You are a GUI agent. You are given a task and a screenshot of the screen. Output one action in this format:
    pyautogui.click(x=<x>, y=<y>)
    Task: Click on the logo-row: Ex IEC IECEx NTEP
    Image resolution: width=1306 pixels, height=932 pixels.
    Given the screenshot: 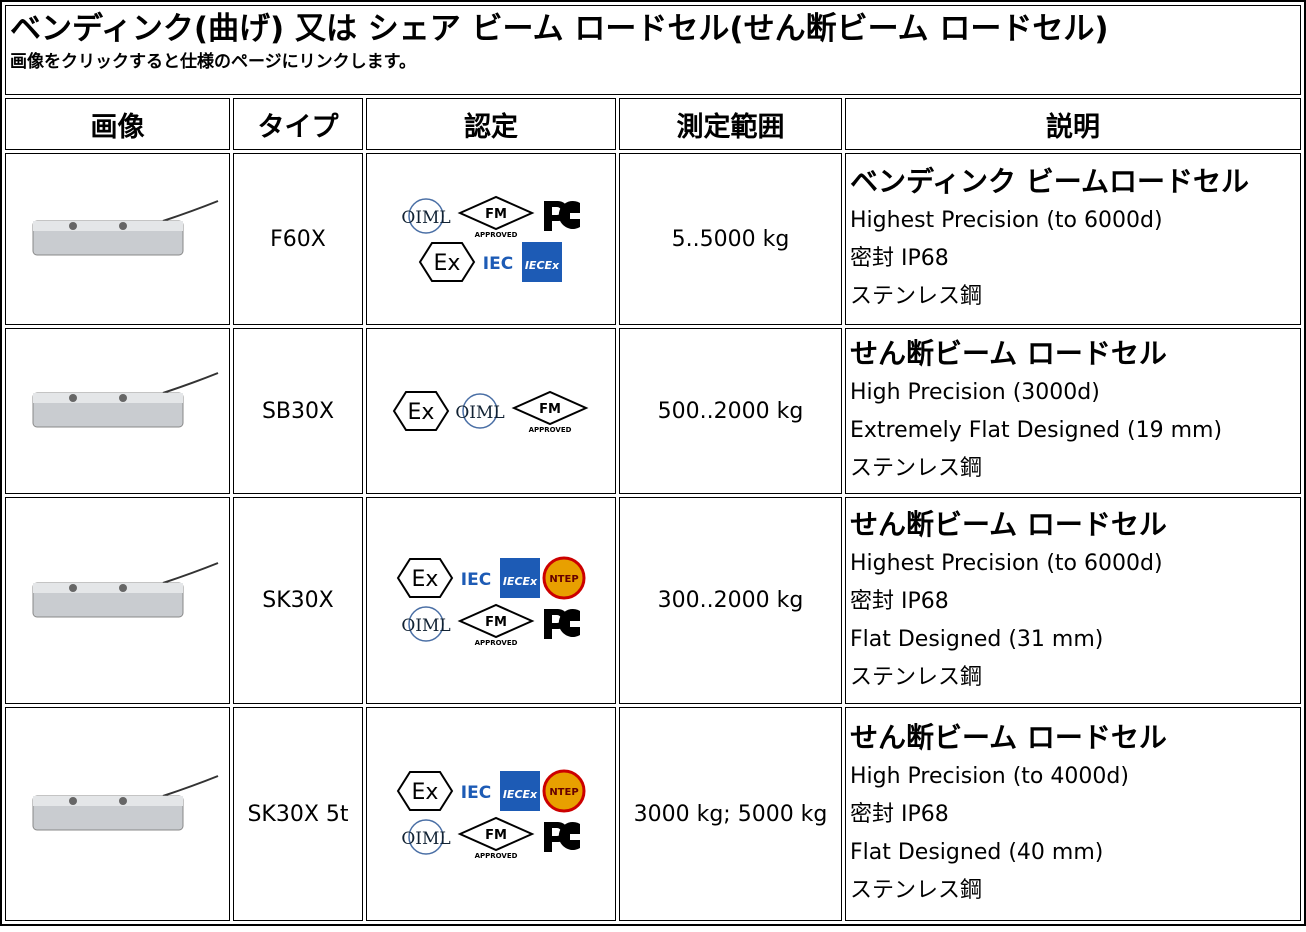 What is the action you would take?
    pyautogui.click(x=491, y=791)
    